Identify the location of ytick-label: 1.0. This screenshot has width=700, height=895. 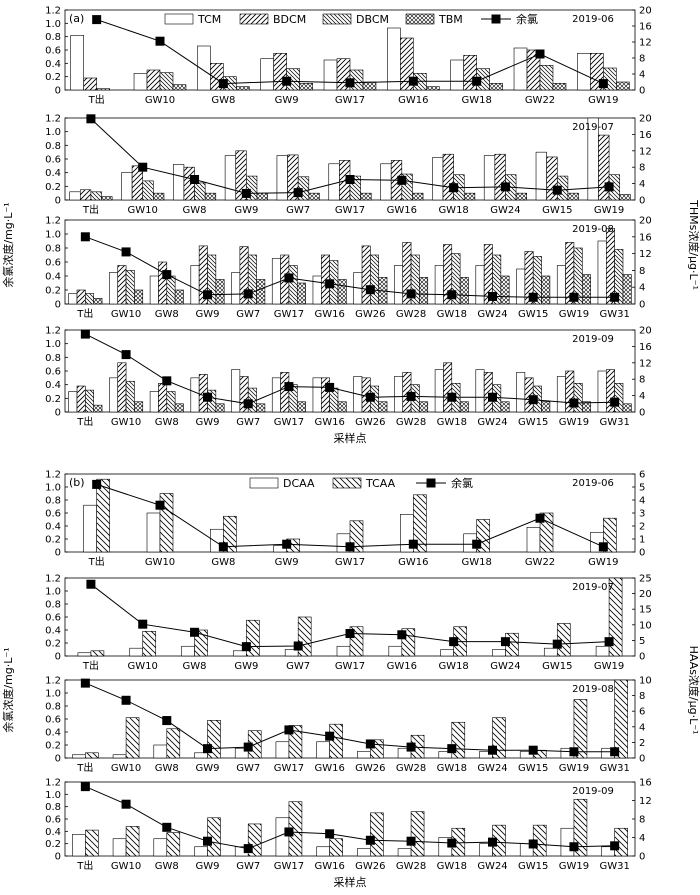
(53, 132).